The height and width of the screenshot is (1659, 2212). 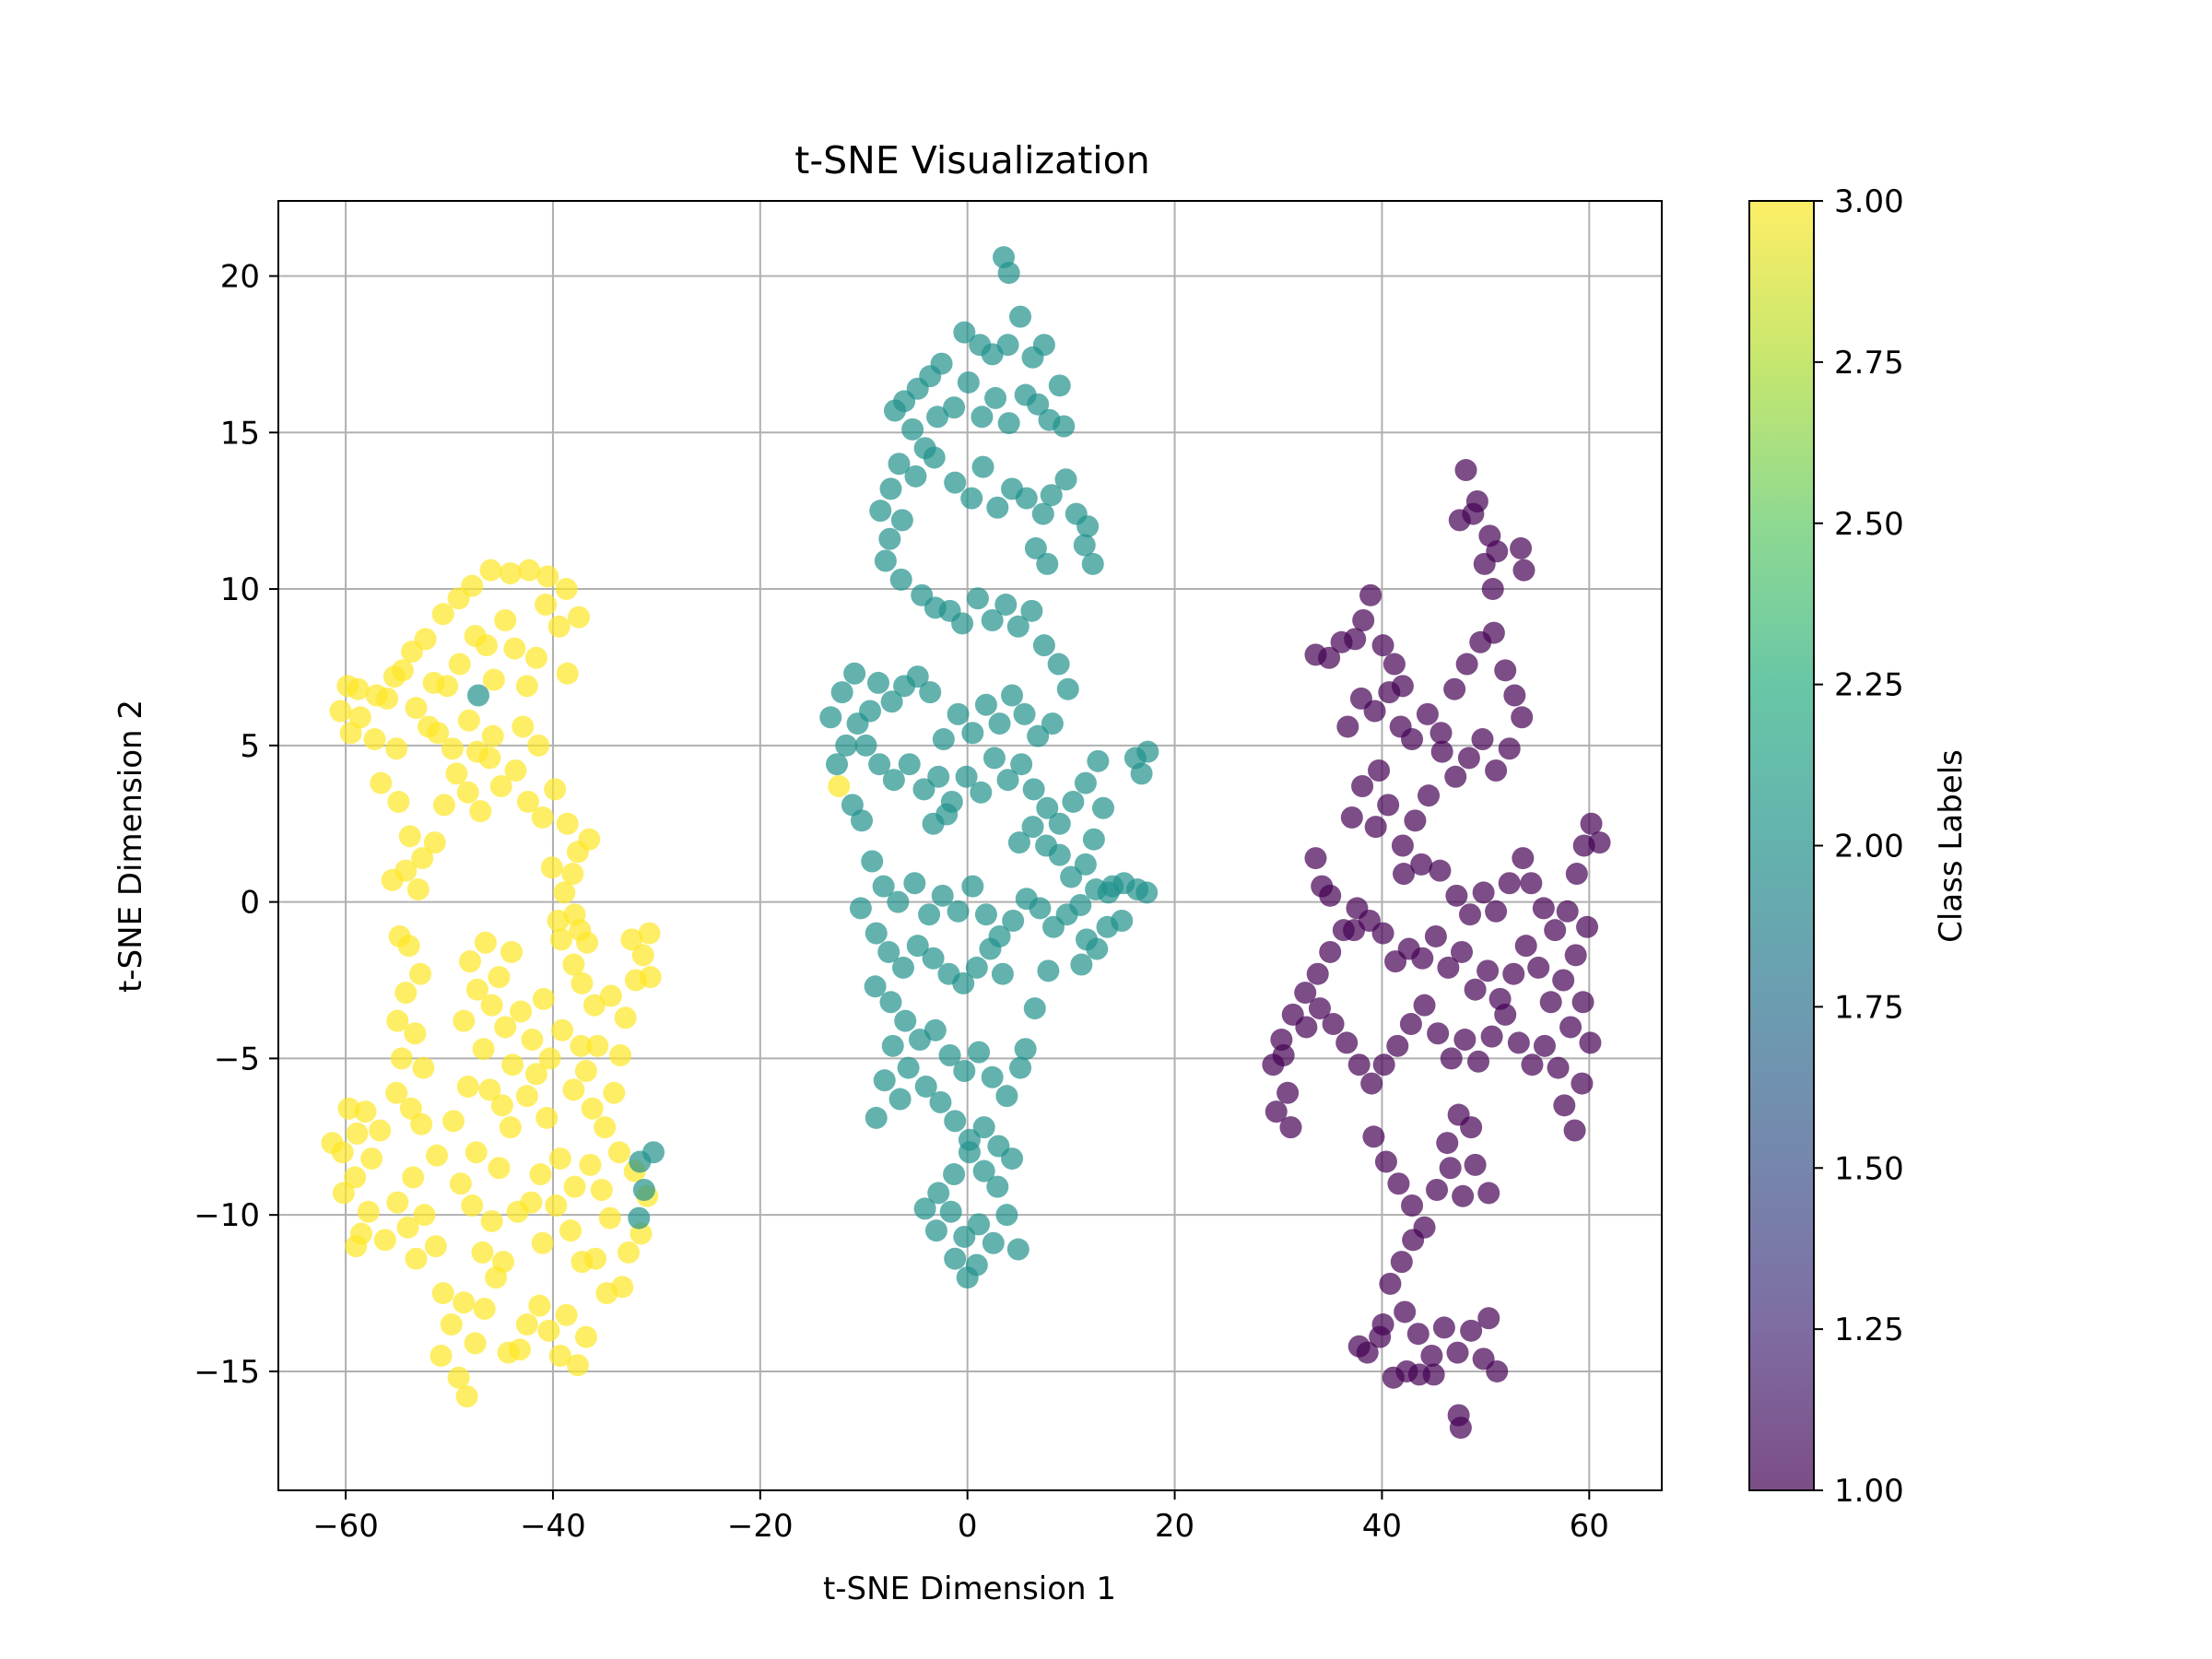 I want to click on colorbar-tick-label: 2.75, so click(x=1869, y=363).